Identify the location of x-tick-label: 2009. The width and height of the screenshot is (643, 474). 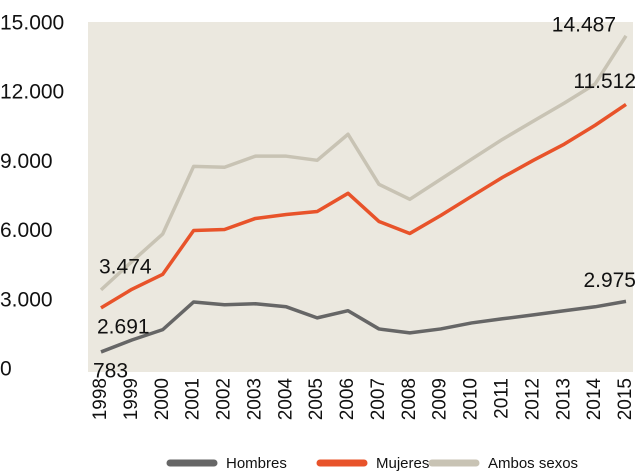
(440, 399).